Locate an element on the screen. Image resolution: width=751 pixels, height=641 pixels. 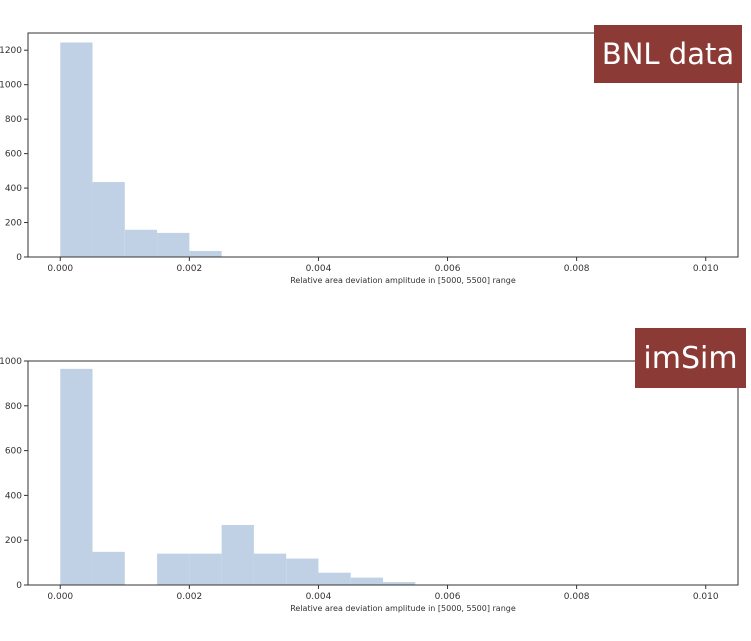
y-tick-label: 1200 is located at coordinates (11, 51).